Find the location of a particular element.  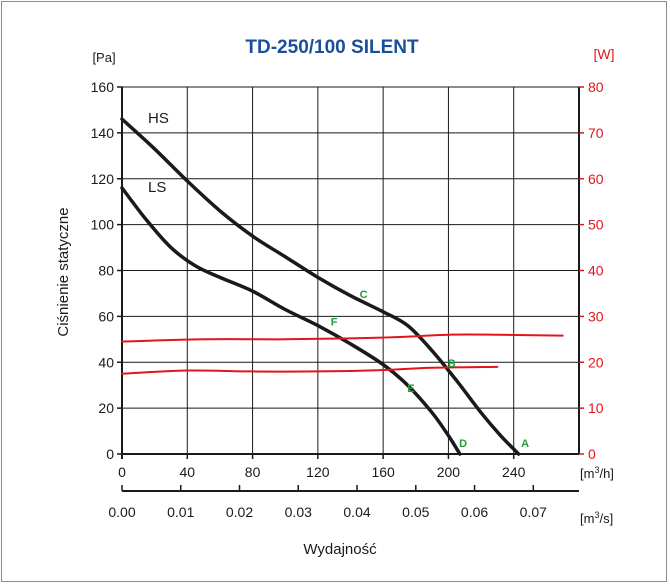

x2-tick-label: 0.00 is located at coordinates (121, 512).